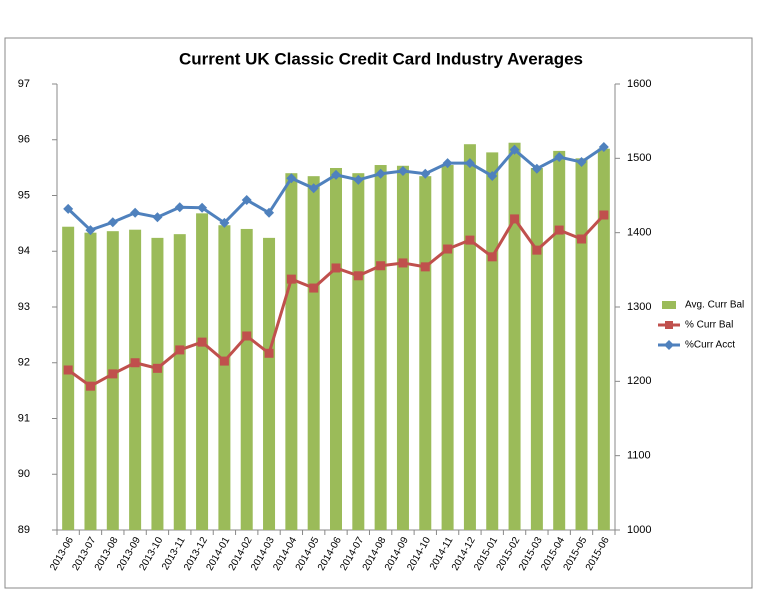 Image resolution: width=761 pixels, height=611 pixels. Describe the element at coordinates (714, 305) in the screenshot. I see `legend-label: Avg. Curr Bal` at that location.